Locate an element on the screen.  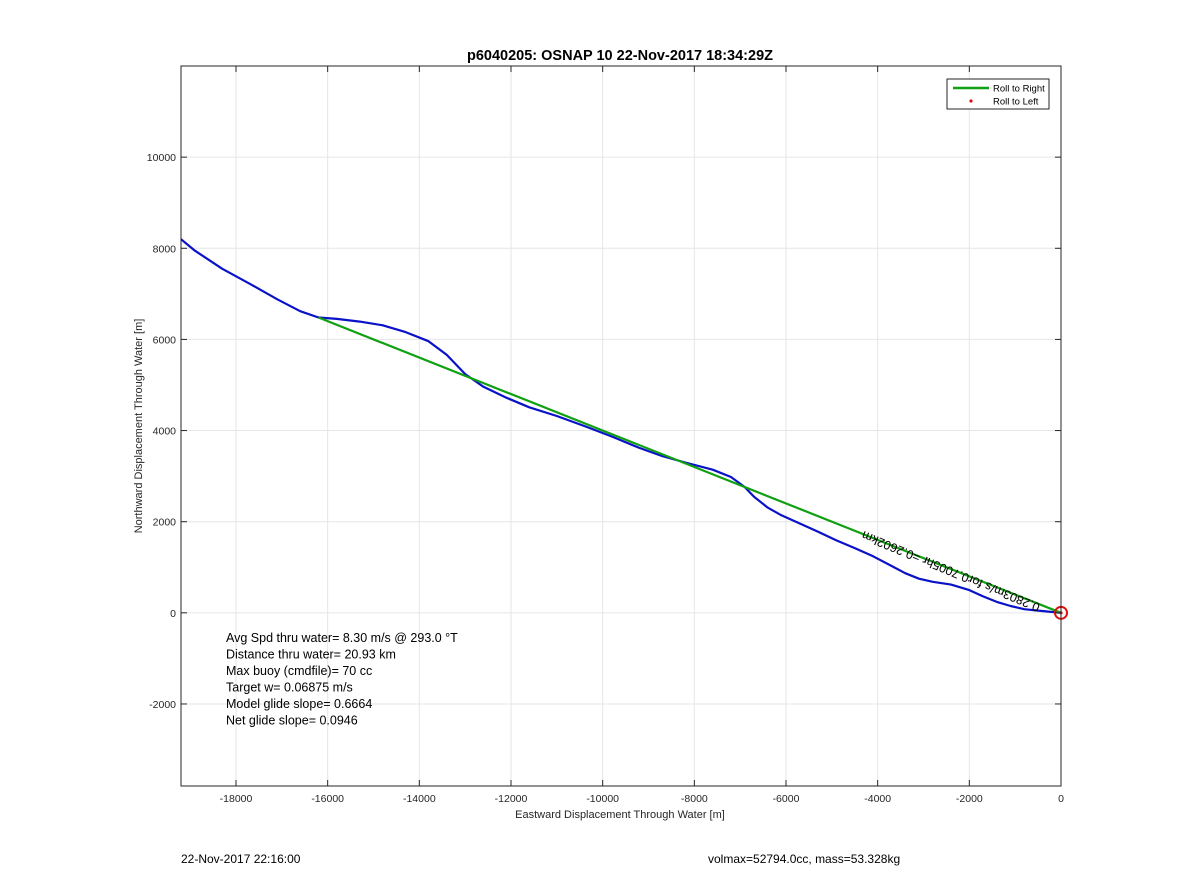
y-tick-label: 4000 is located at coordinates (165, 432).